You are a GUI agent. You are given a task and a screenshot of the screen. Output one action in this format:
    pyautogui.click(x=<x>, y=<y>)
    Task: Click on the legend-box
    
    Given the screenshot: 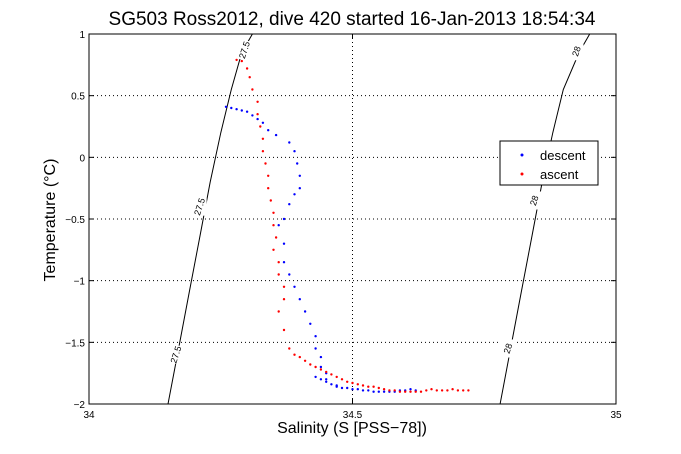 What is the action you would take?
    pyautogui.click(x=549, y=163)
    